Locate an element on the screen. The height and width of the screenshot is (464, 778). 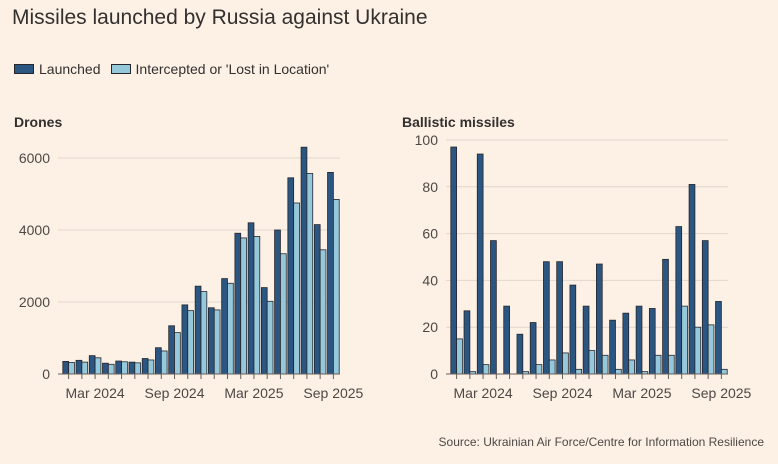
legend-swatch-intercepted is located at coordinates (120, 69).